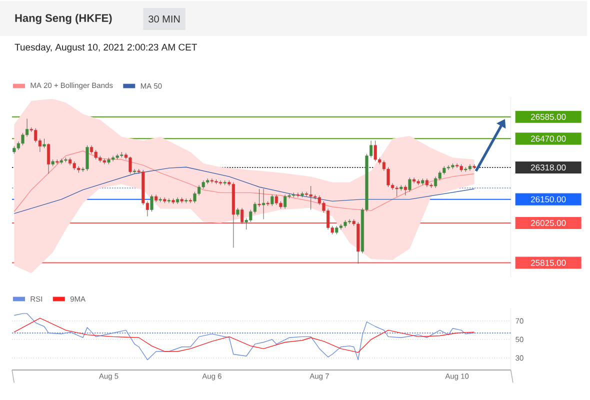 This screenshot has width=590, height=400. Describe the element at coordinates (63, 19) in the screenshot. I see `chart-title: Hang Seng (HKFE)` at that location.